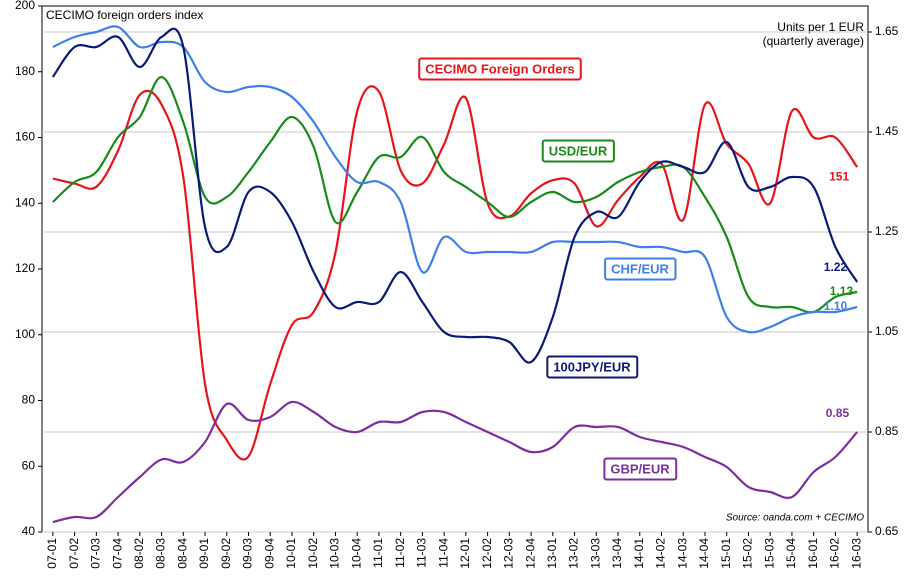  What do you see at coordinates (617, 553) in the screenshot?
I see `x-tick-label: 13-04` at bounding box center [617, 553].